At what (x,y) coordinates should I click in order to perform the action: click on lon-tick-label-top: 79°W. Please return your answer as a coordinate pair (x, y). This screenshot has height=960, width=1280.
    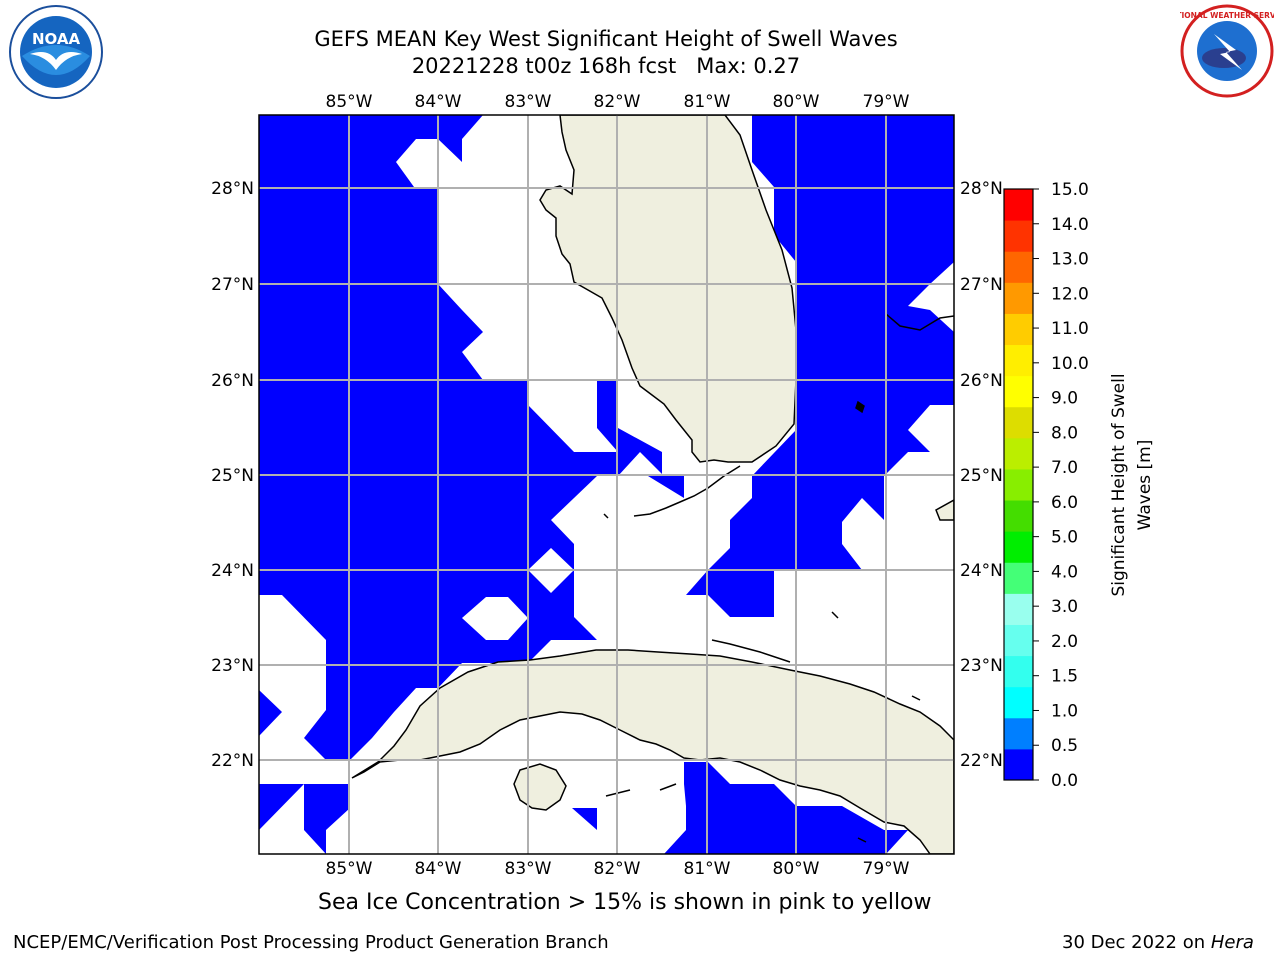
    Looking at the image, I should click on (886, 102).